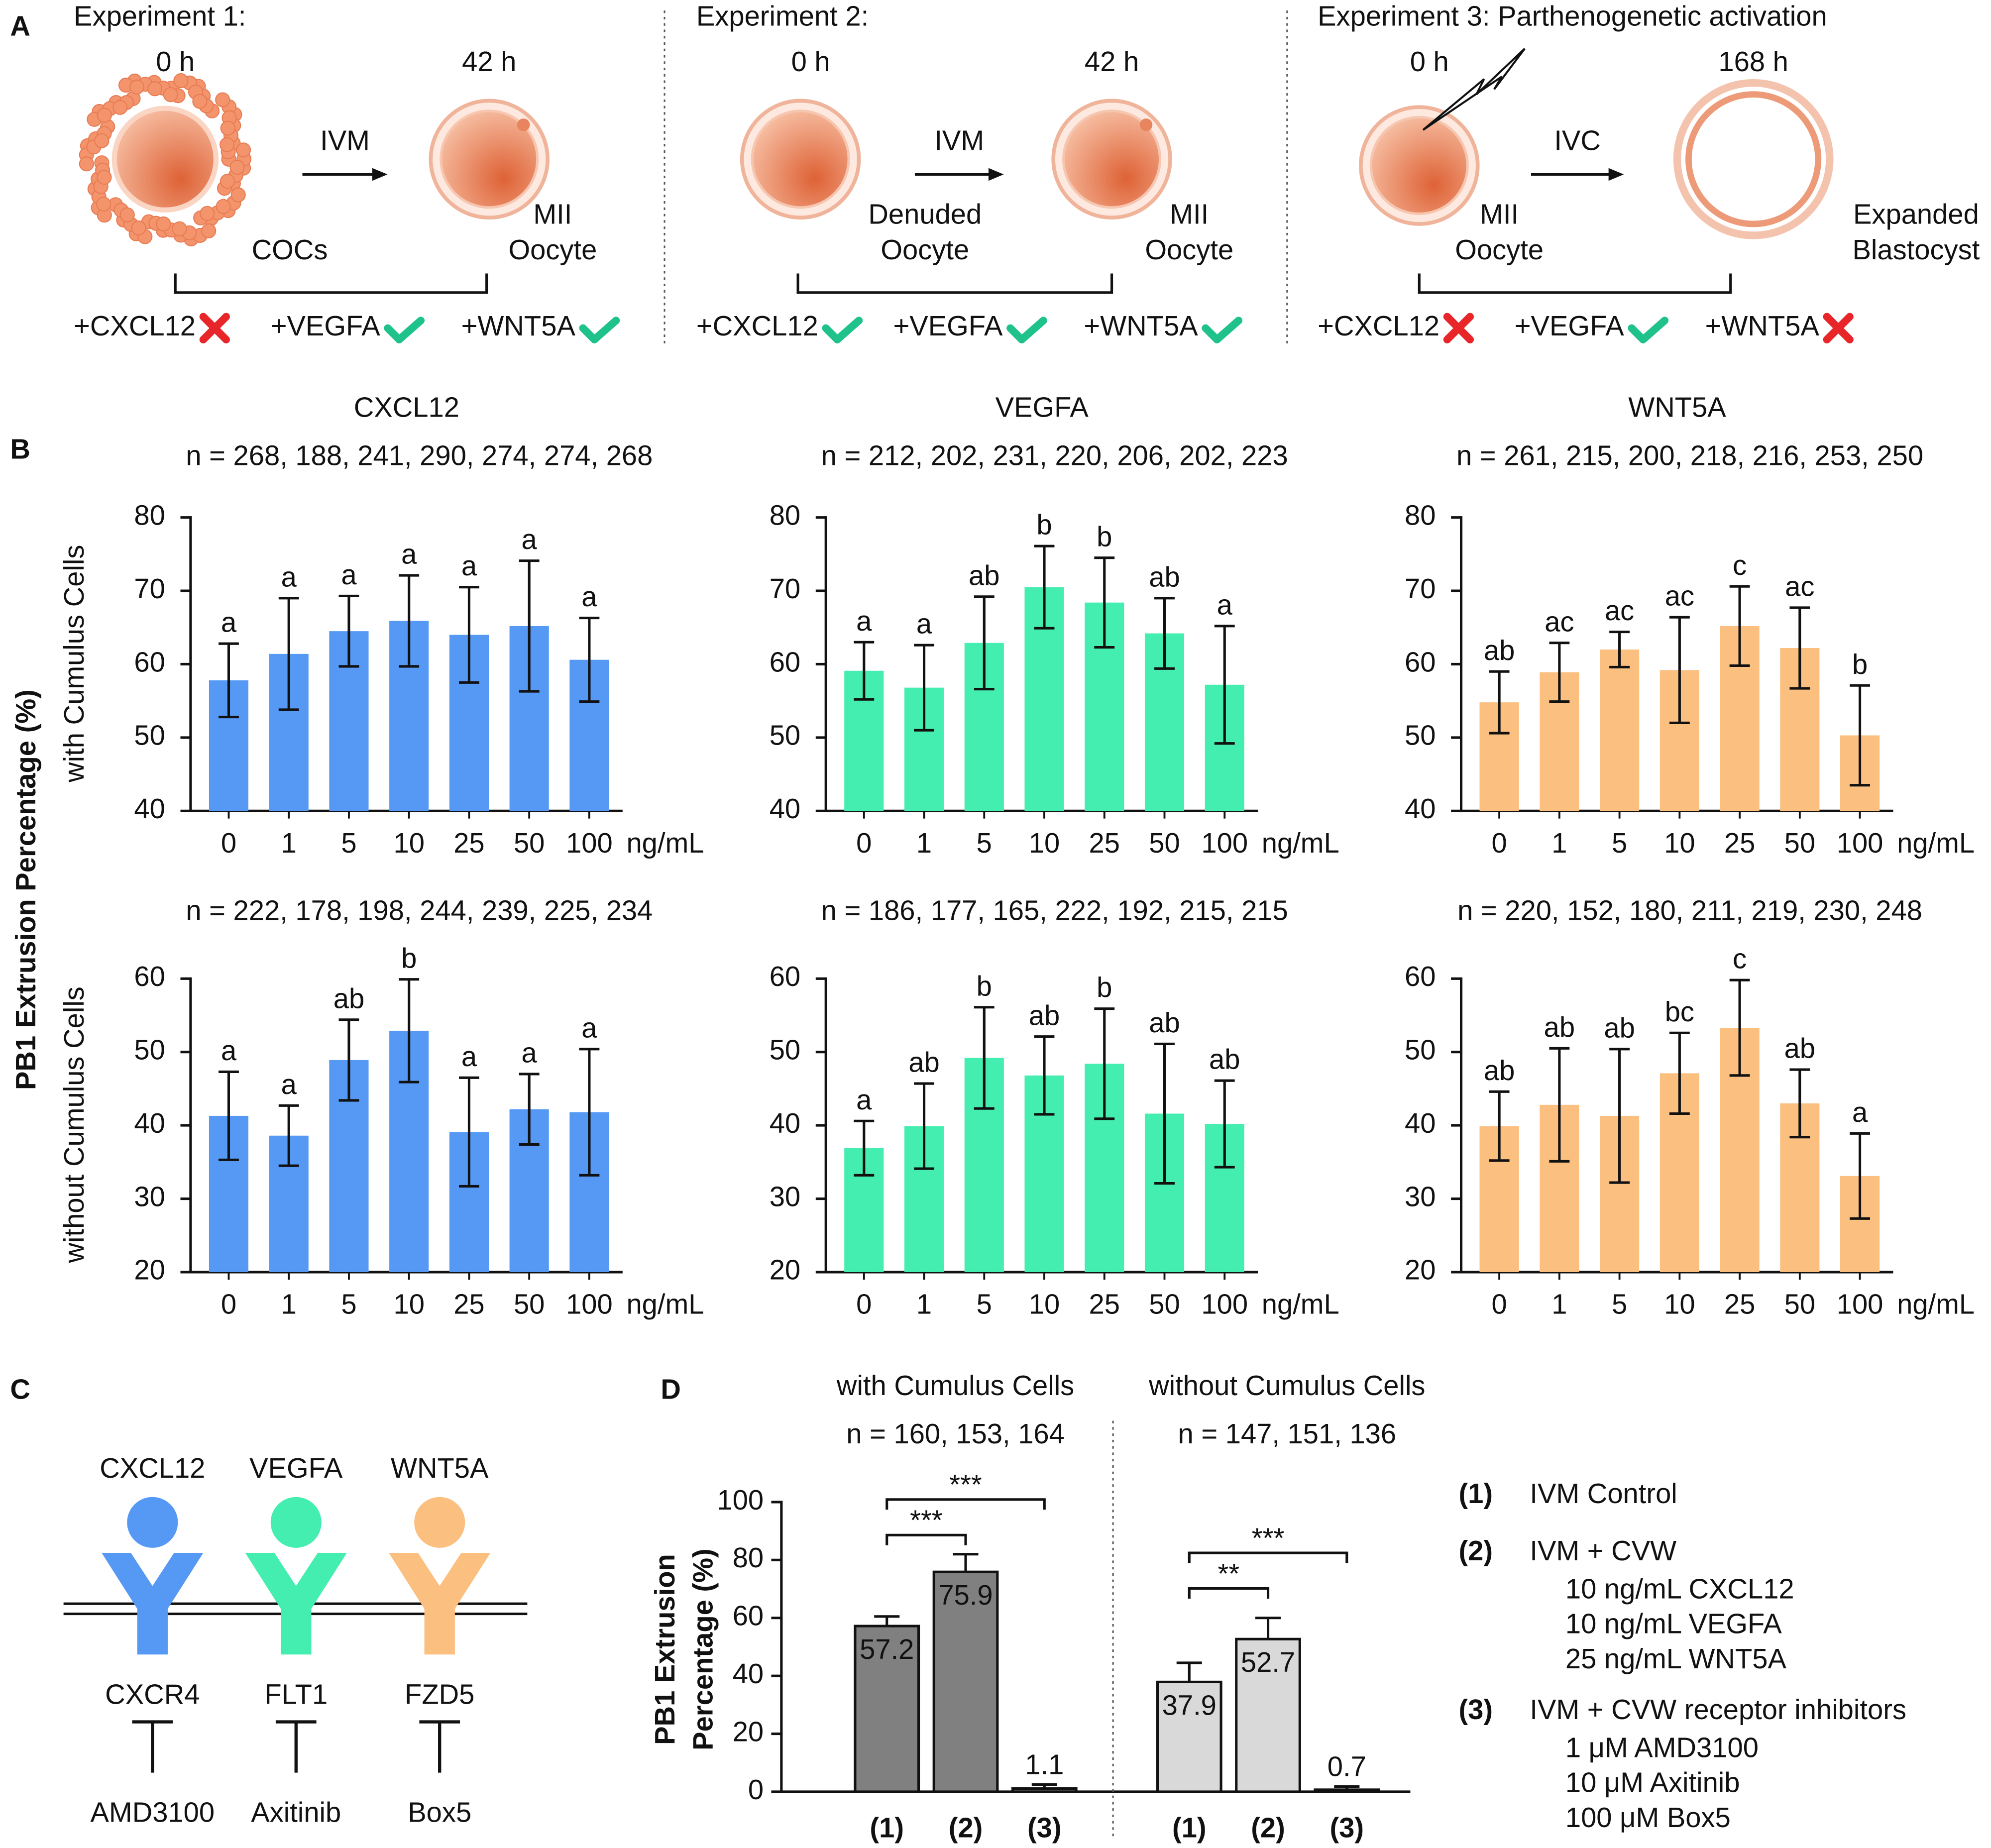 The height and width of the screenshot is (1848, 1991). What do you see at coordinates (1379, 325) in the screenshot?
I see `factor-label: +CXCL12` at bounding box center [1379, 325].